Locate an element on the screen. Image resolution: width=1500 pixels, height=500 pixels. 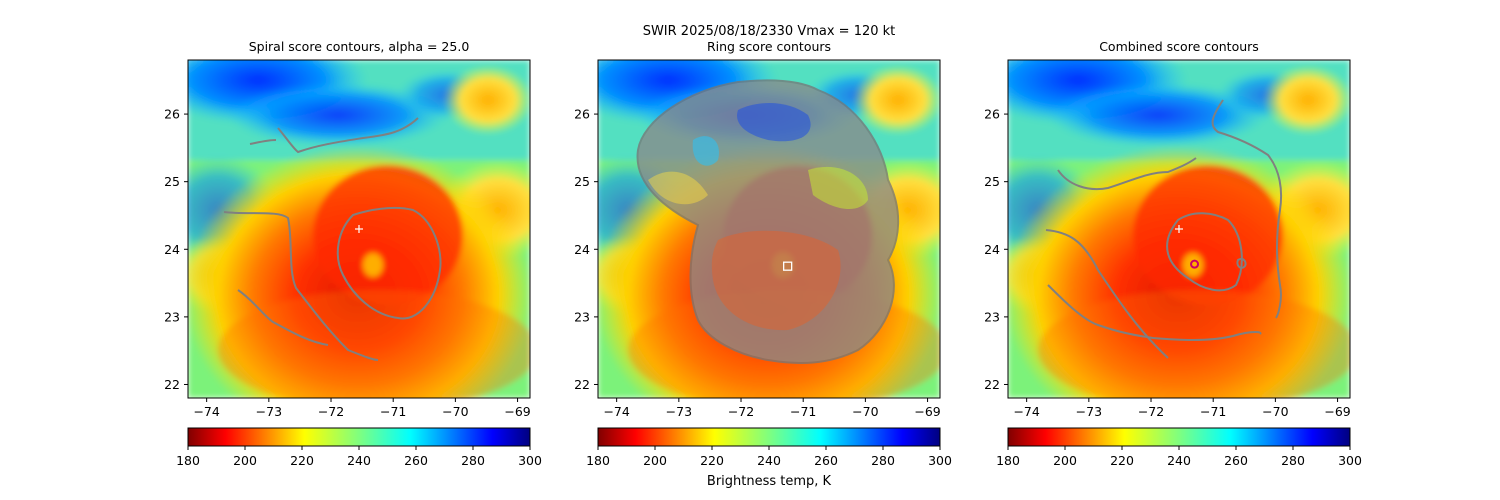
panel-title: Ring score contours is located at coordinates (769, 46).